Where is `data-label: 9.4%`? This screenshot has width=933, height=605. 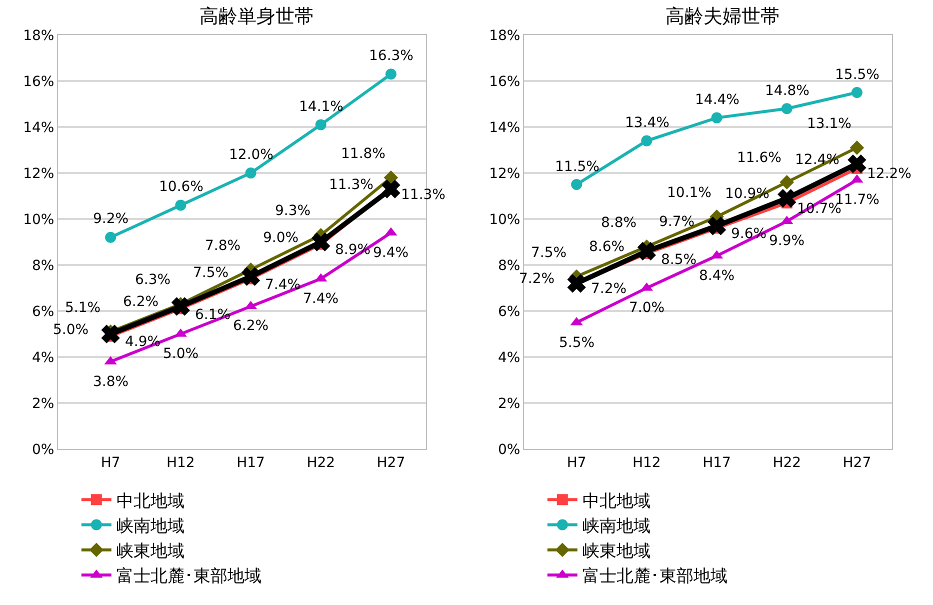
data-label: 9.4% is located at coordinates (391, 253).